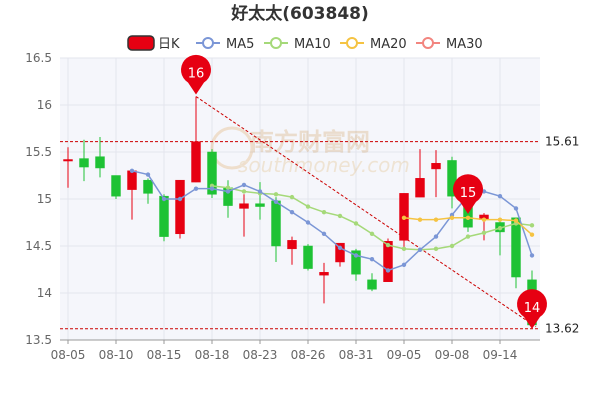 Image resolution: width=600 pixels, height=400 pixels. I want to click on legend-item: MA30, so click(449, 44).